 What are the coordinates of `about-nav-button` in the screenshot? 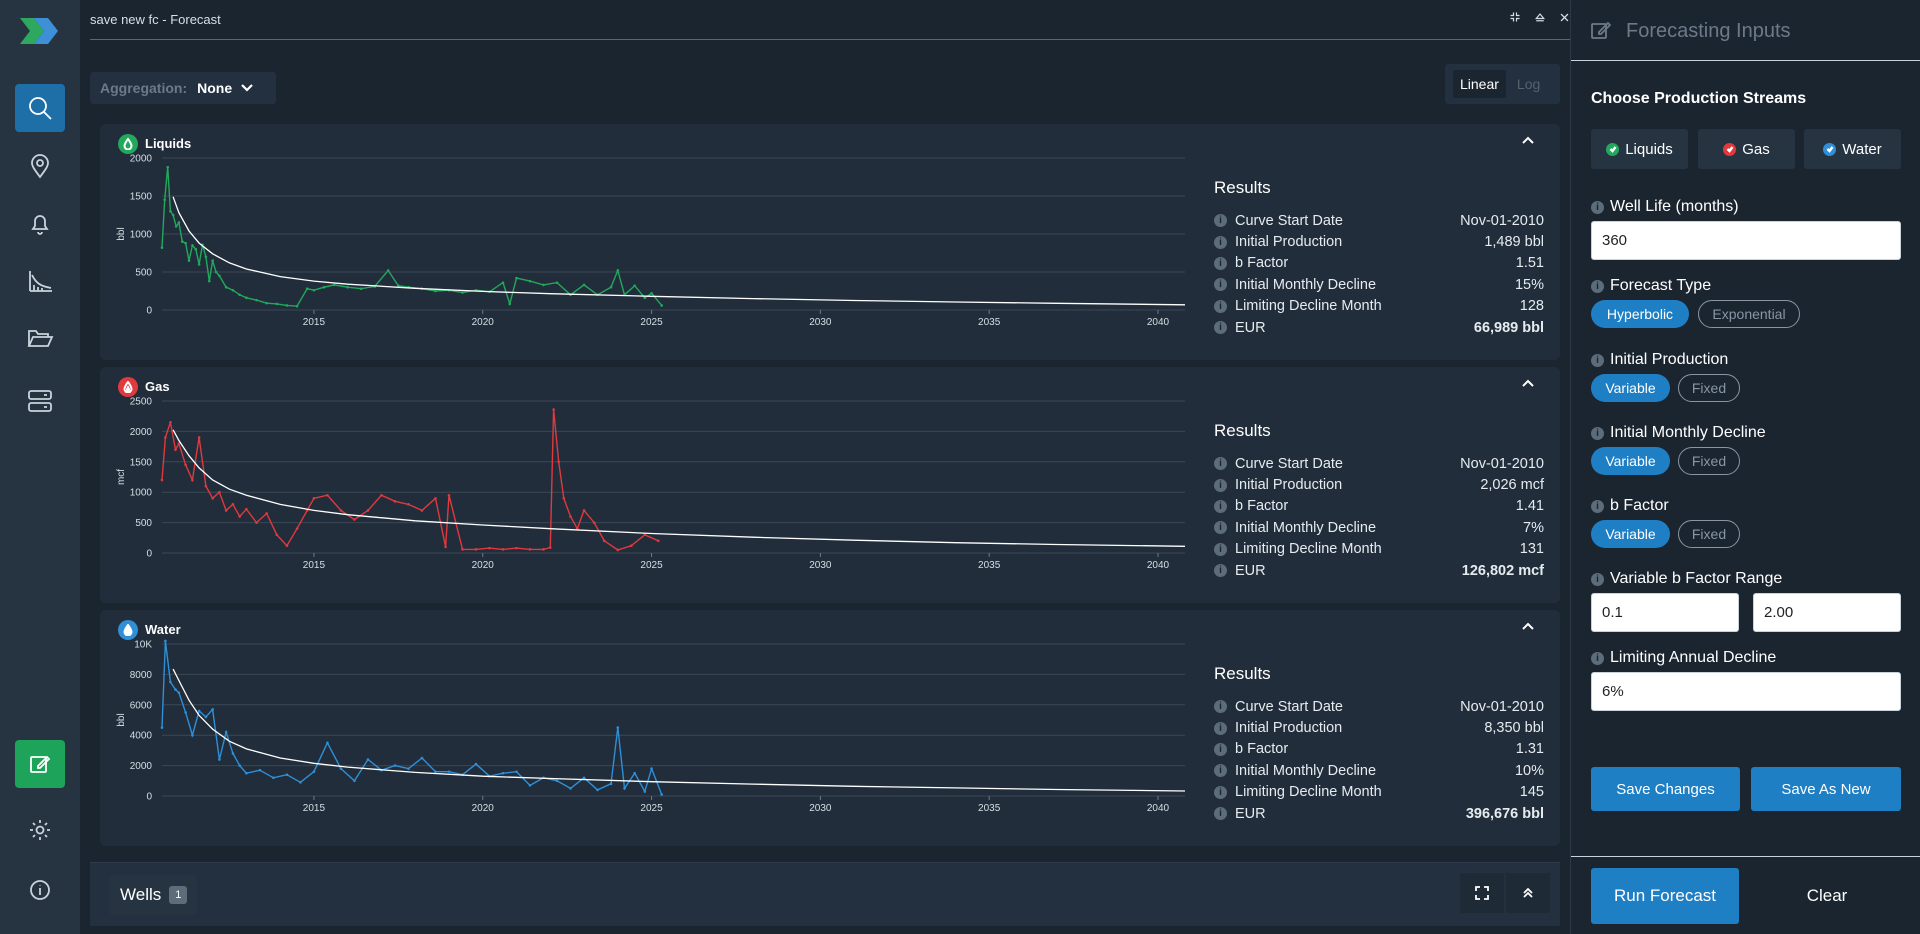 It's located at (40, 890).